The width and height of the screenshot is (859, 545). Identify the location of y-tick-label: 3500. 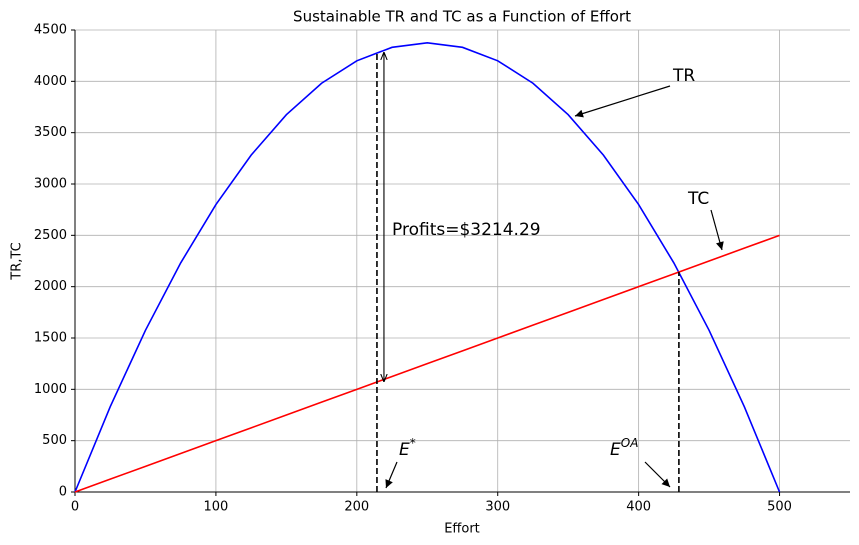
(50, 132).